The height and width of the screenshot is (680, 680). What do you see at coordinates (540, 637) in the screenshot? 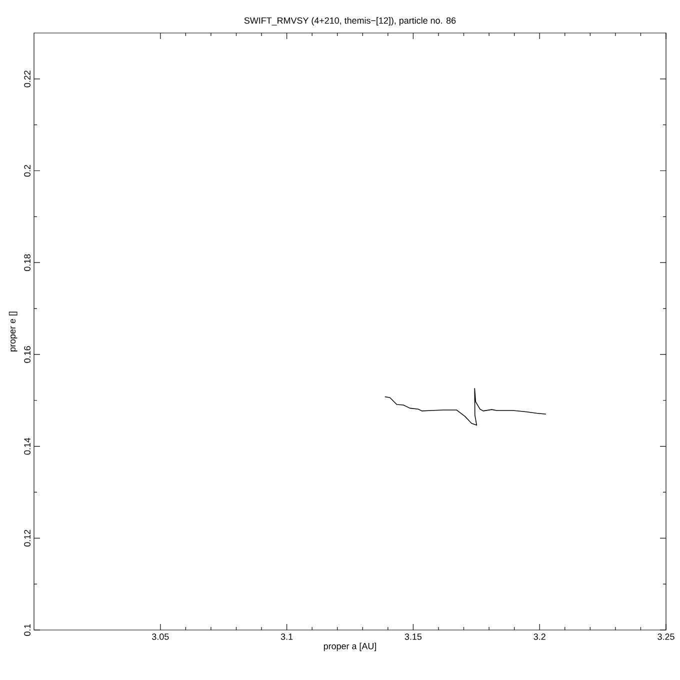
I see `x-tick-label: 3.2` at bounding box center [540, 637].